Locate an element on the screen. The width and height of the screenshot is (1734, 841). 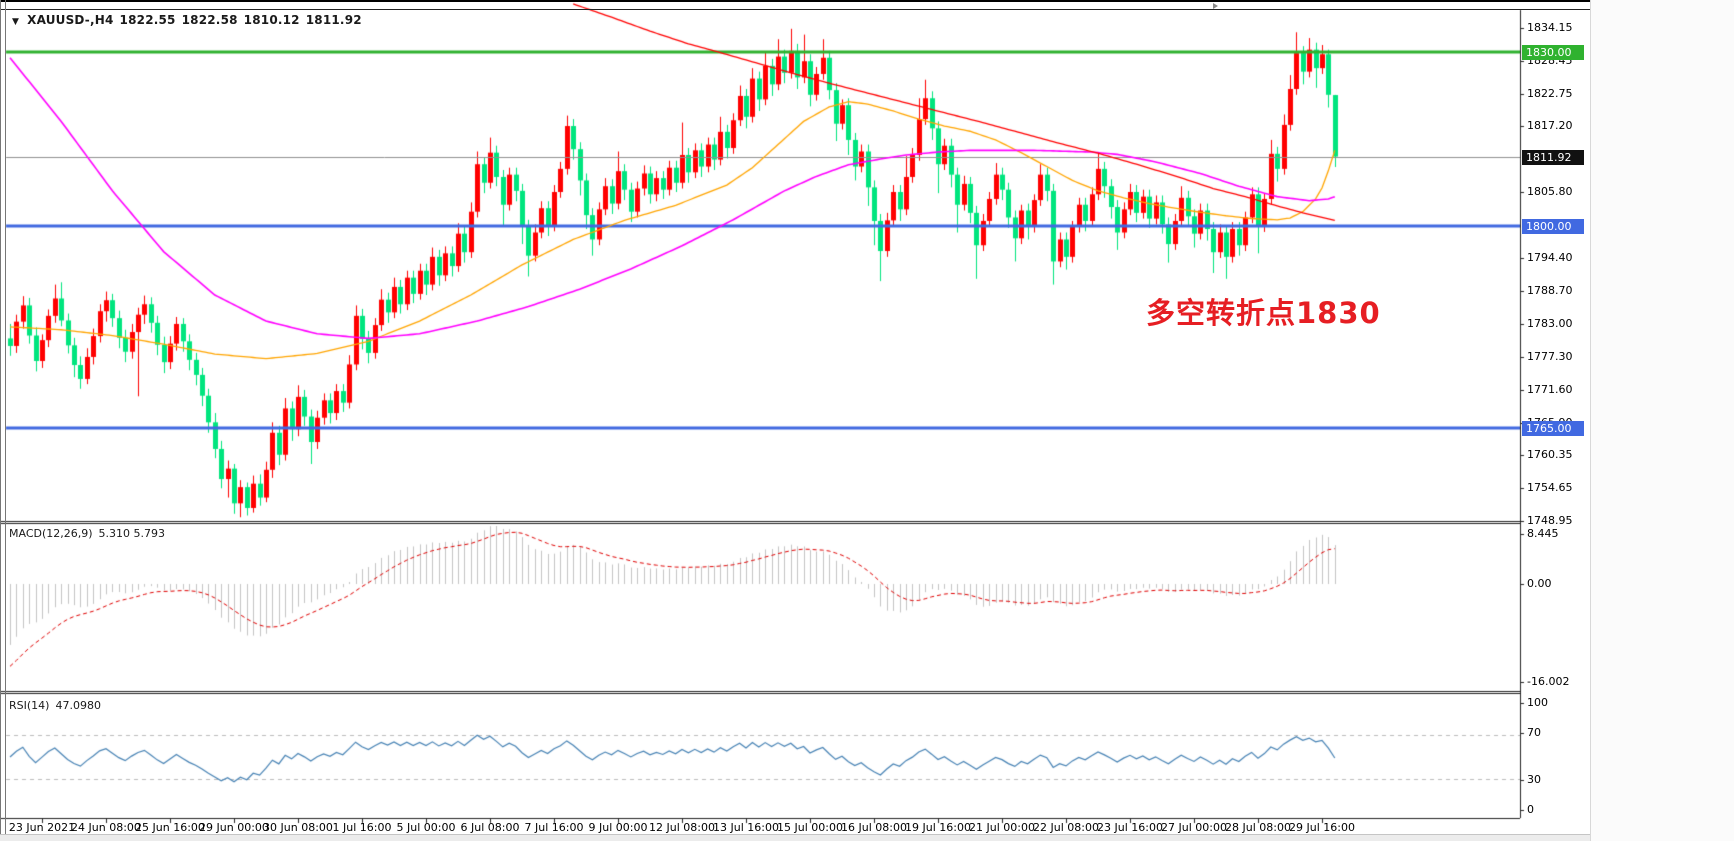
time-axis-label: 7 Jul 16:00 is located at coordinates (554, 827).